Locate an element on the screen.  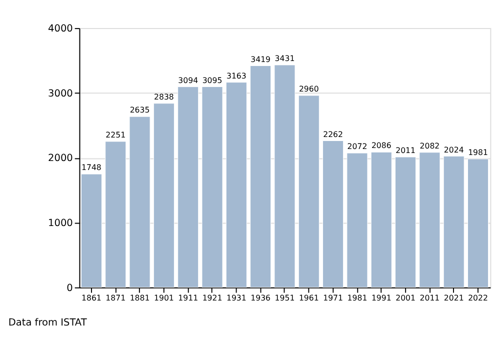
data-label: 2251 is located at coordinates (116, 135).